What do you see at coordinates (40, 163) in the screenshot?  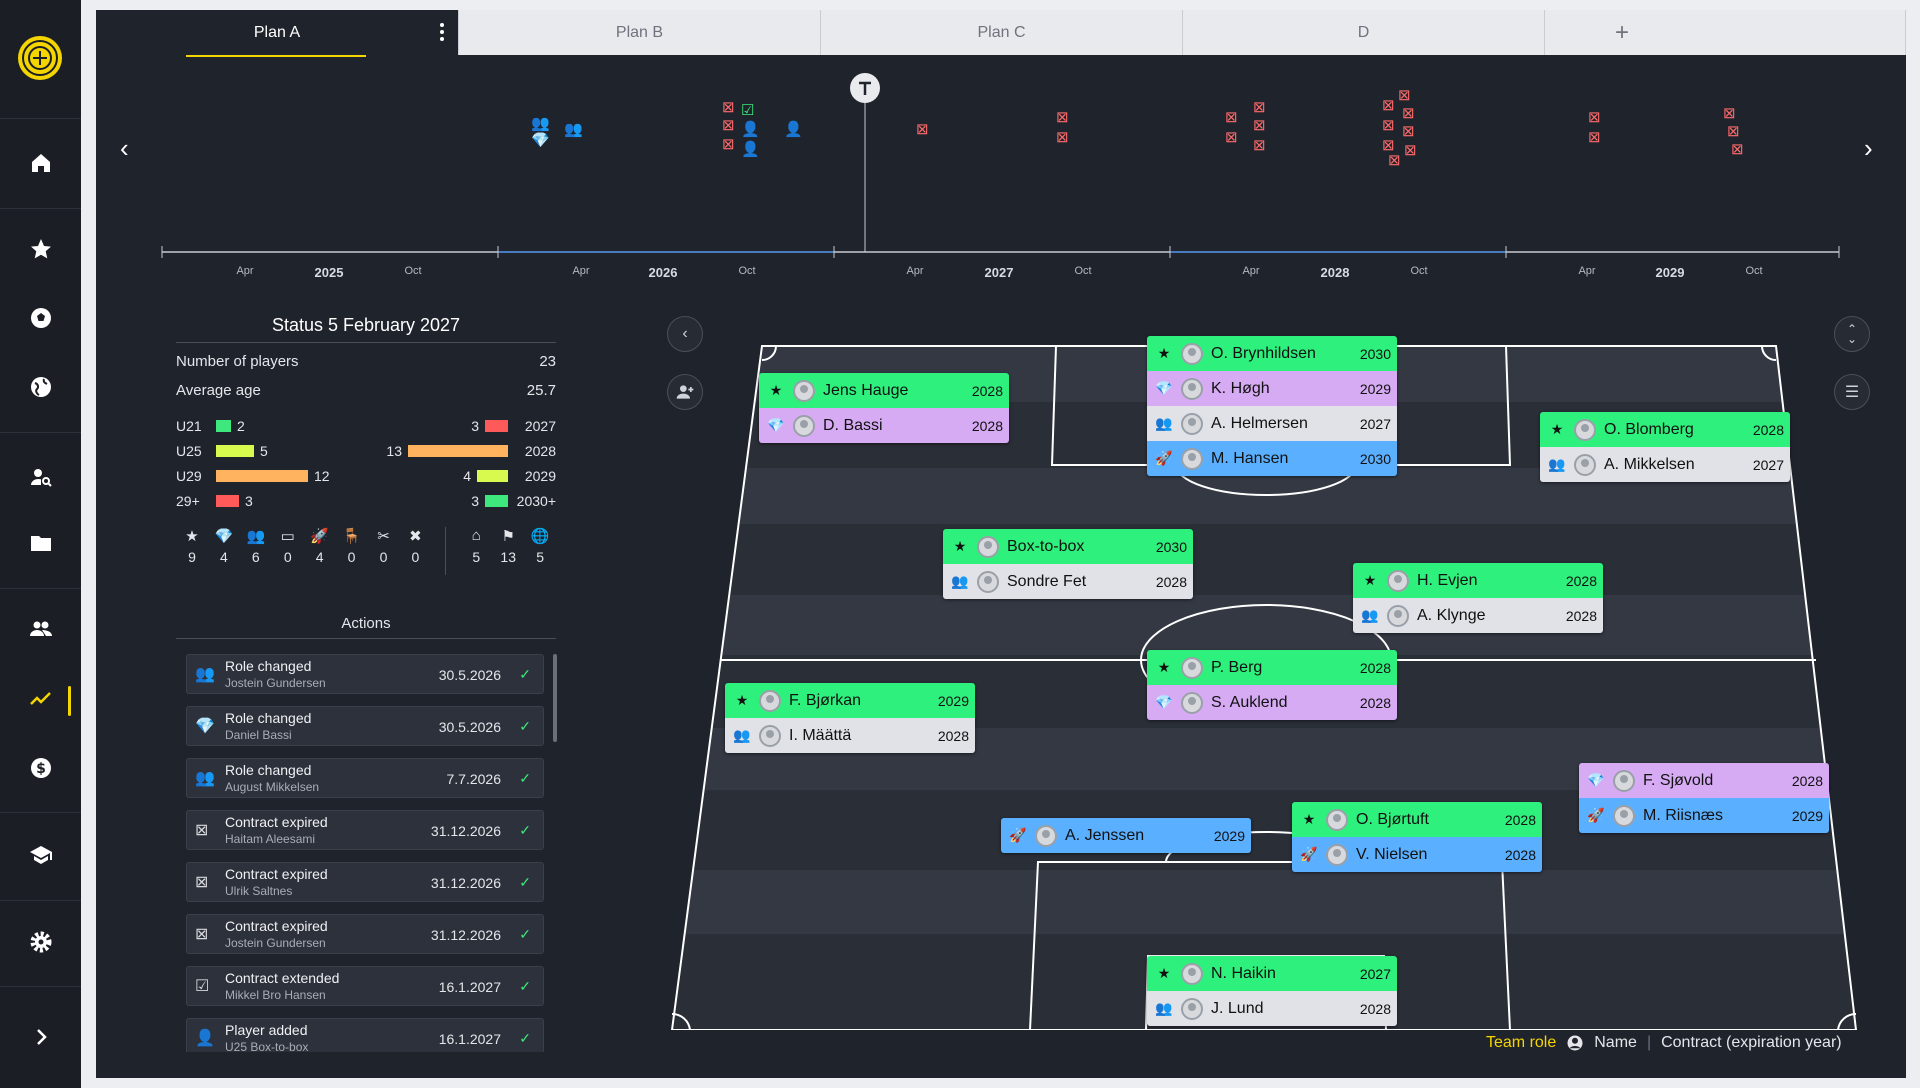 I see `home-icon` at bounding box center [40, 163].